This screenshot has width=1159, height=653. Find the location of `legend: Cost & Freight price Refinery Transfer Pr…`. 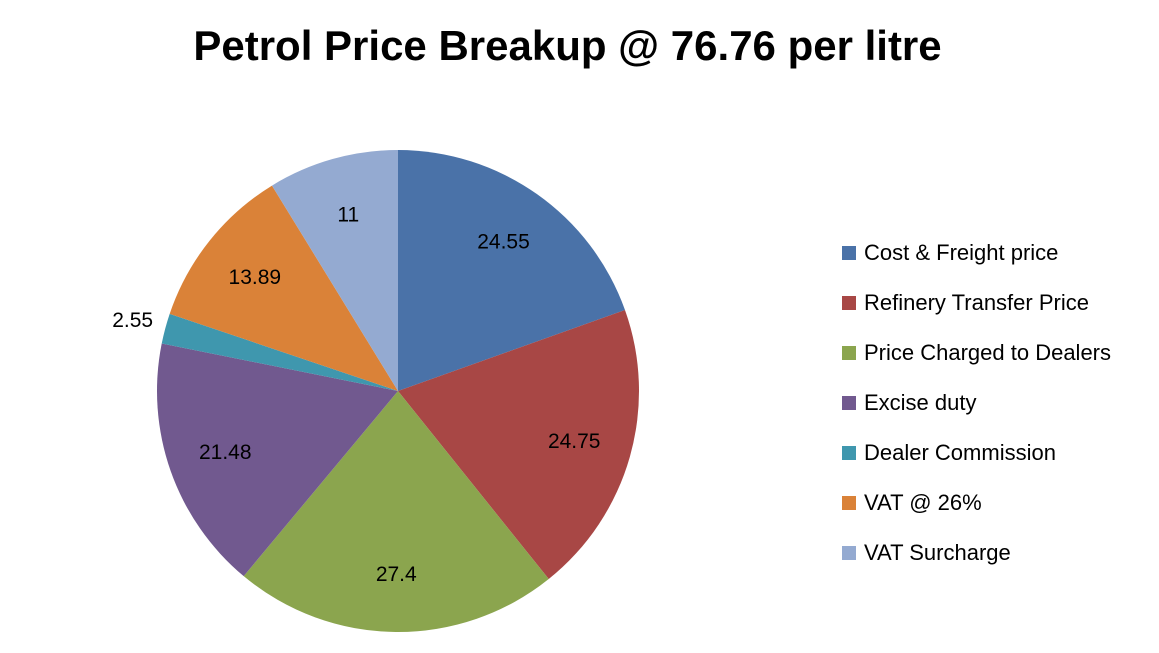

legend: Cost & Freight price Refinery Transfer Pr… is located at coordinates (976, 403).